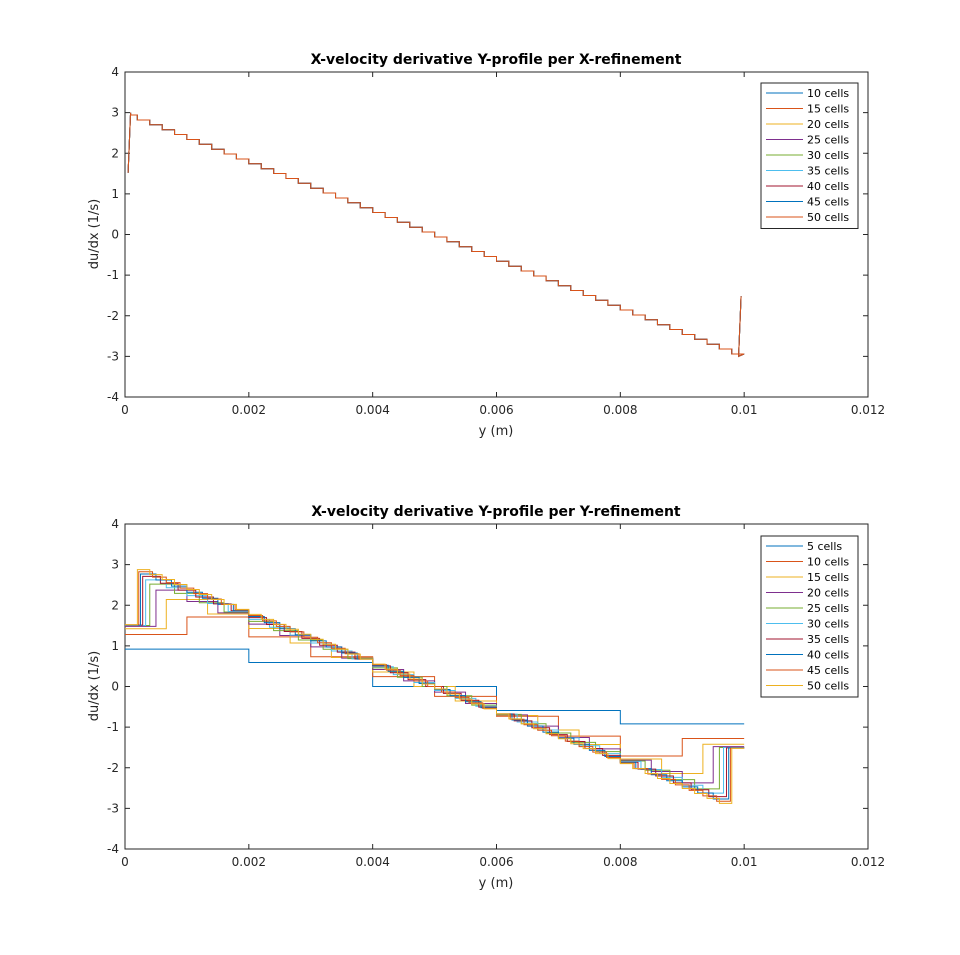 The height and width of the screenshot is (955, 960). I want to click on top-plot-y-axis-label: du/dx (1/s), so click(94, 234).